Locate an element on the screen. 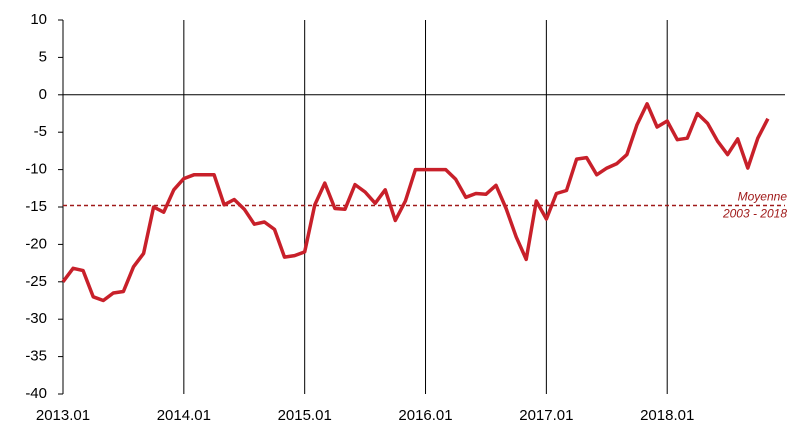 Image resolution: width=792 pixels, height=448 pixels. y-tick-label: 0 is located at coordinates (43, 94).